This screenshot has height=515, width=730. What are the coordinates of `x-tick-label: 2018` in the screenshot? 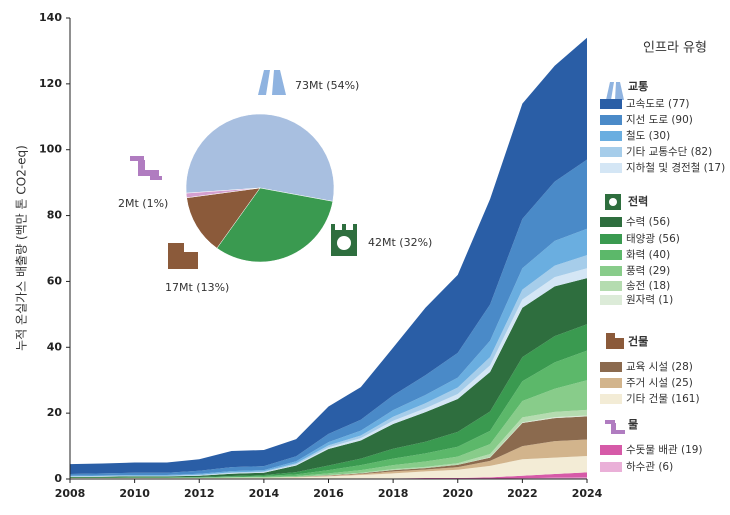 It's located at (393, 493).